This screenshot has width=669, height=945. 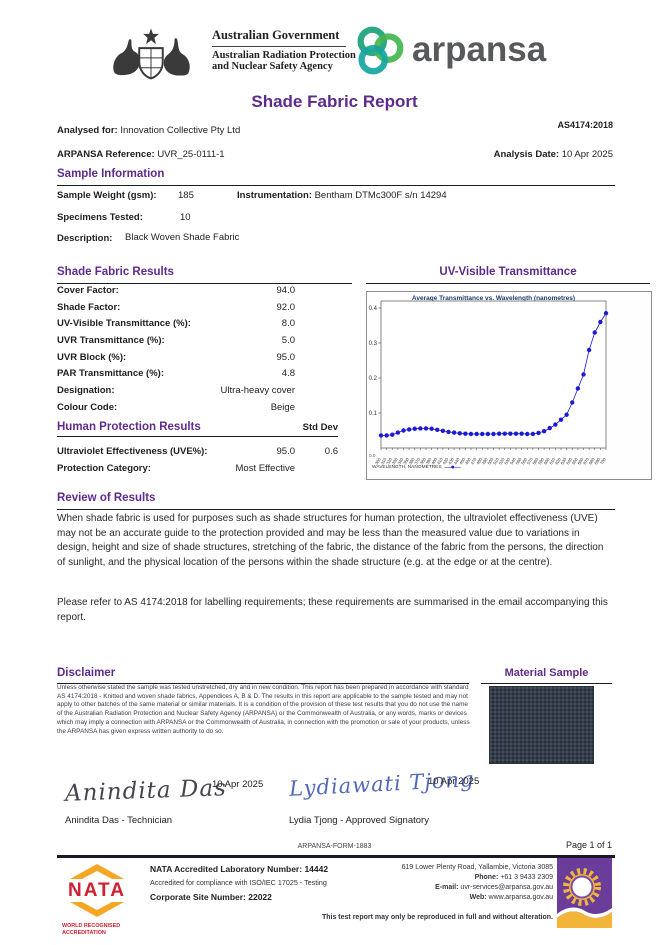 I want to click on svg-text: 560, so click(x=524, y=460).